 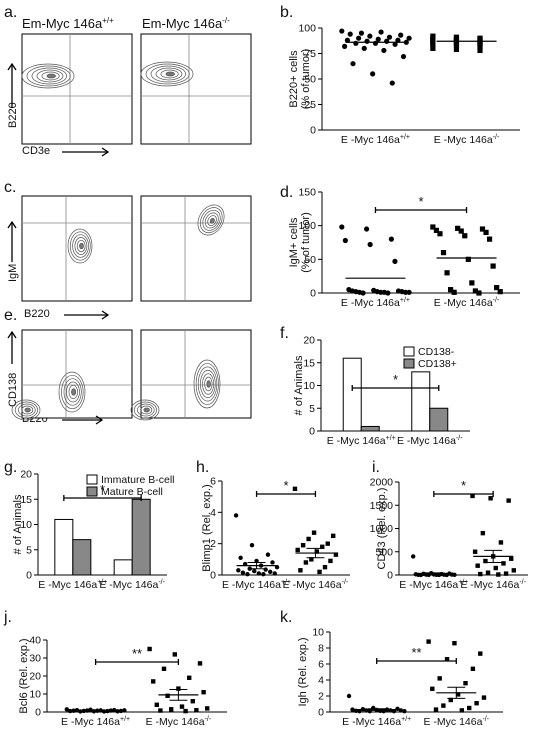 What do you see at coordinates (309, 363) in the screenshot?
I see `y-tick-label: 15` at bounding box center [309, 363].